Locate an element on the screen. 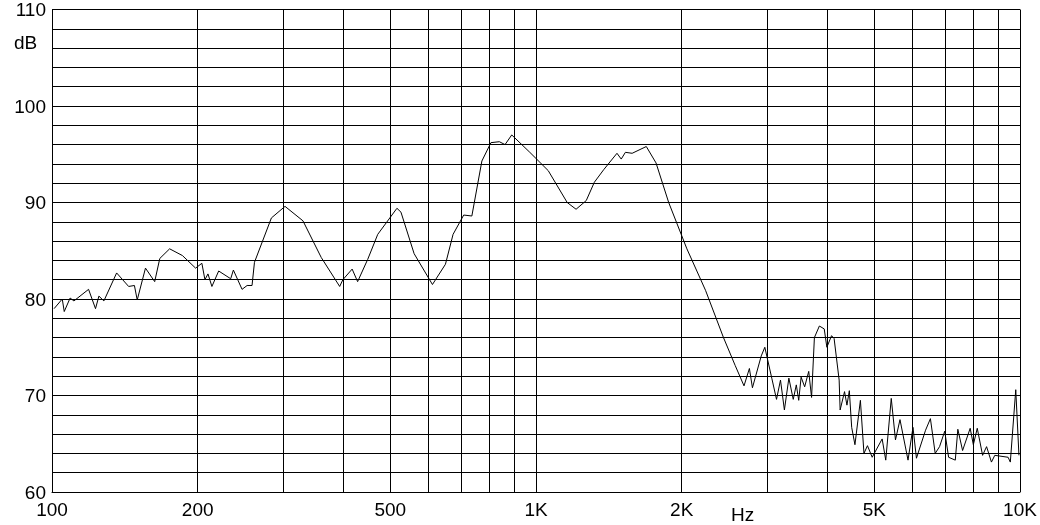 The width and height of the screenshot is (1040, 525). x-tick-label: 5K is located at coordinates (874, 509).